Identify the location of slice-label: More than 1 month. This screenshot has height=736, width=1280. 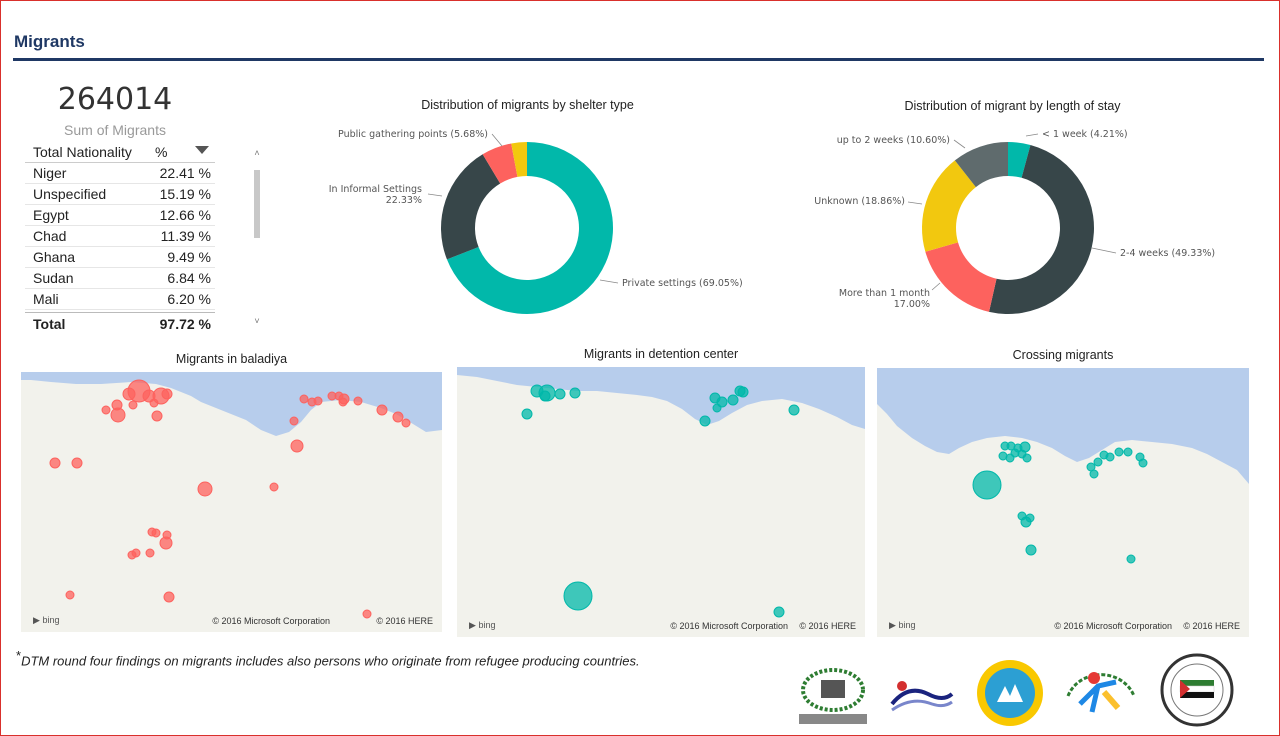
(884, 293).